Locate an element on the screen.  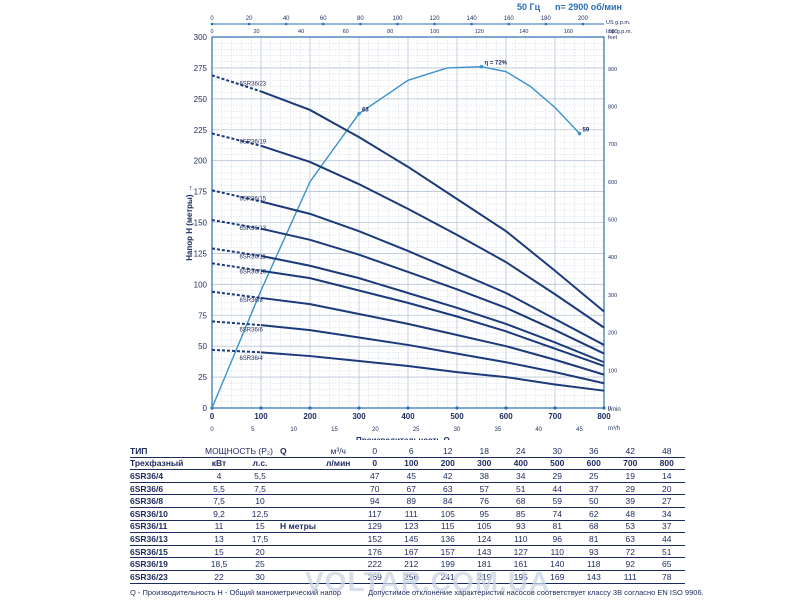
head-value: 51 is located at coordinates (666, 552).